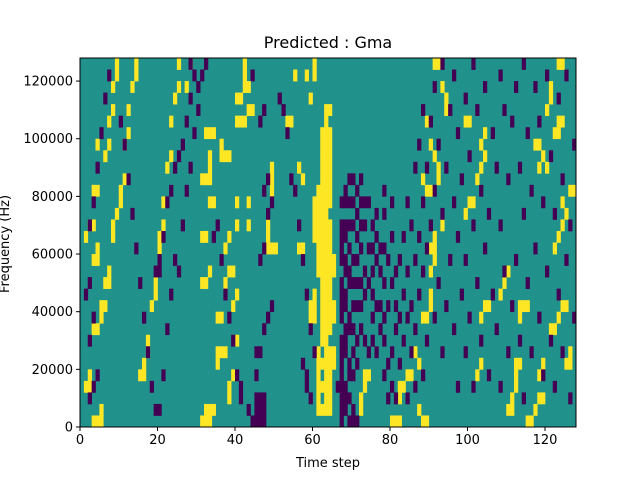 This screenshot has width=640, height=480. What do you see at coordinates (545, 440) in the screenshot?
I see `x-tick-label: 120` at bounding box center [545, 440].